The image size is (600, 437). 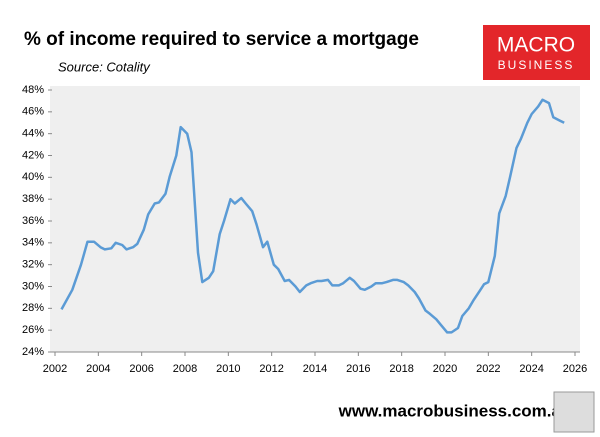 I want to click on x-tick-label: 2022, so click(x=488, y=369).